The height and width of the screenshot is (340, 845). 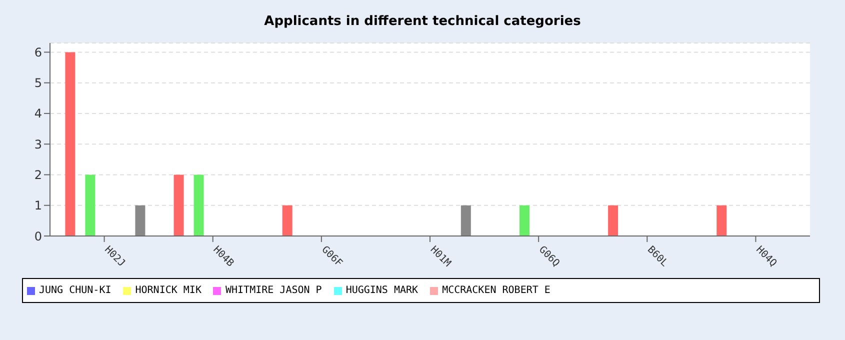 I want to click on chart-title: Applicants in different technical categories, so click(x=422, y=21).